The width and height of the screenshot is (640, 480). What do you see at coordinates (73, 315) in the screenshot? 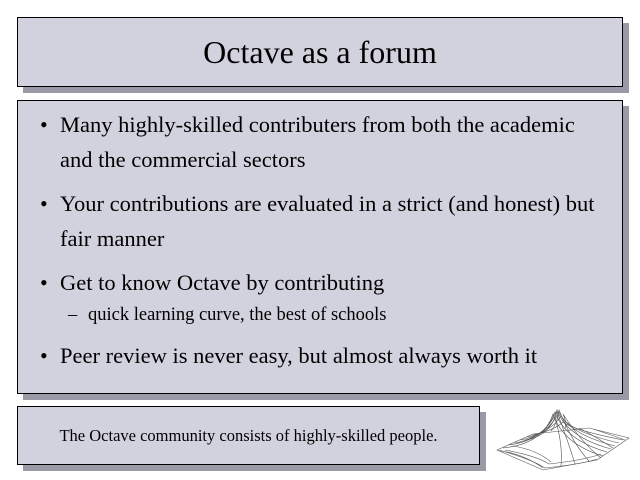
I see `dash-icon: –` at bounding box center [73, 315].